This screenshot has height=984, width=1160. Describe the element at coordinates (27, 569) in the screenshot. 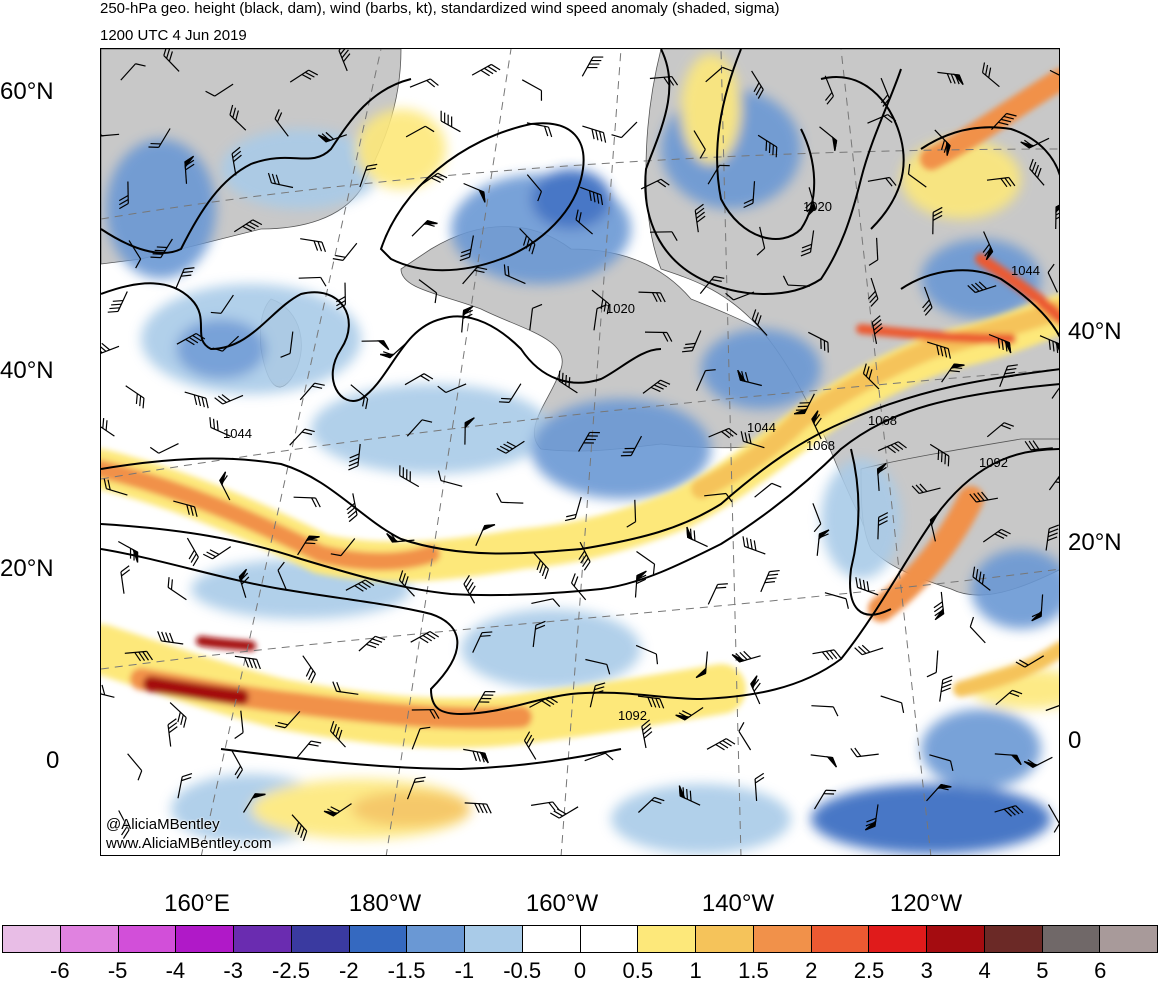

I see `lat-label-left: 20°N` at that location.